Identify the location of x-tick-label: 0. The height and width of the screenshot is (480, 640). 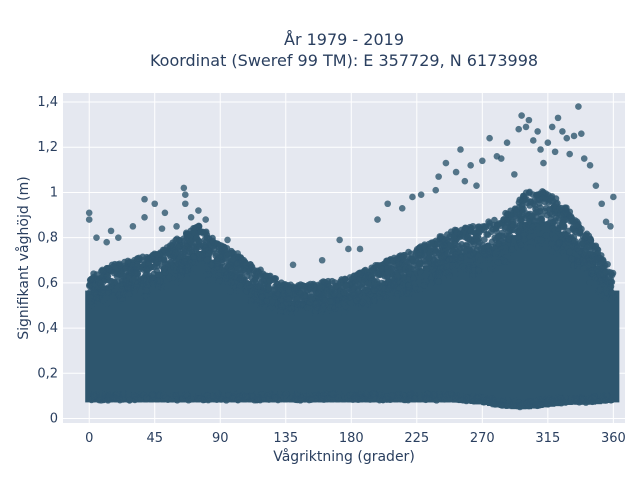
(89, 438).